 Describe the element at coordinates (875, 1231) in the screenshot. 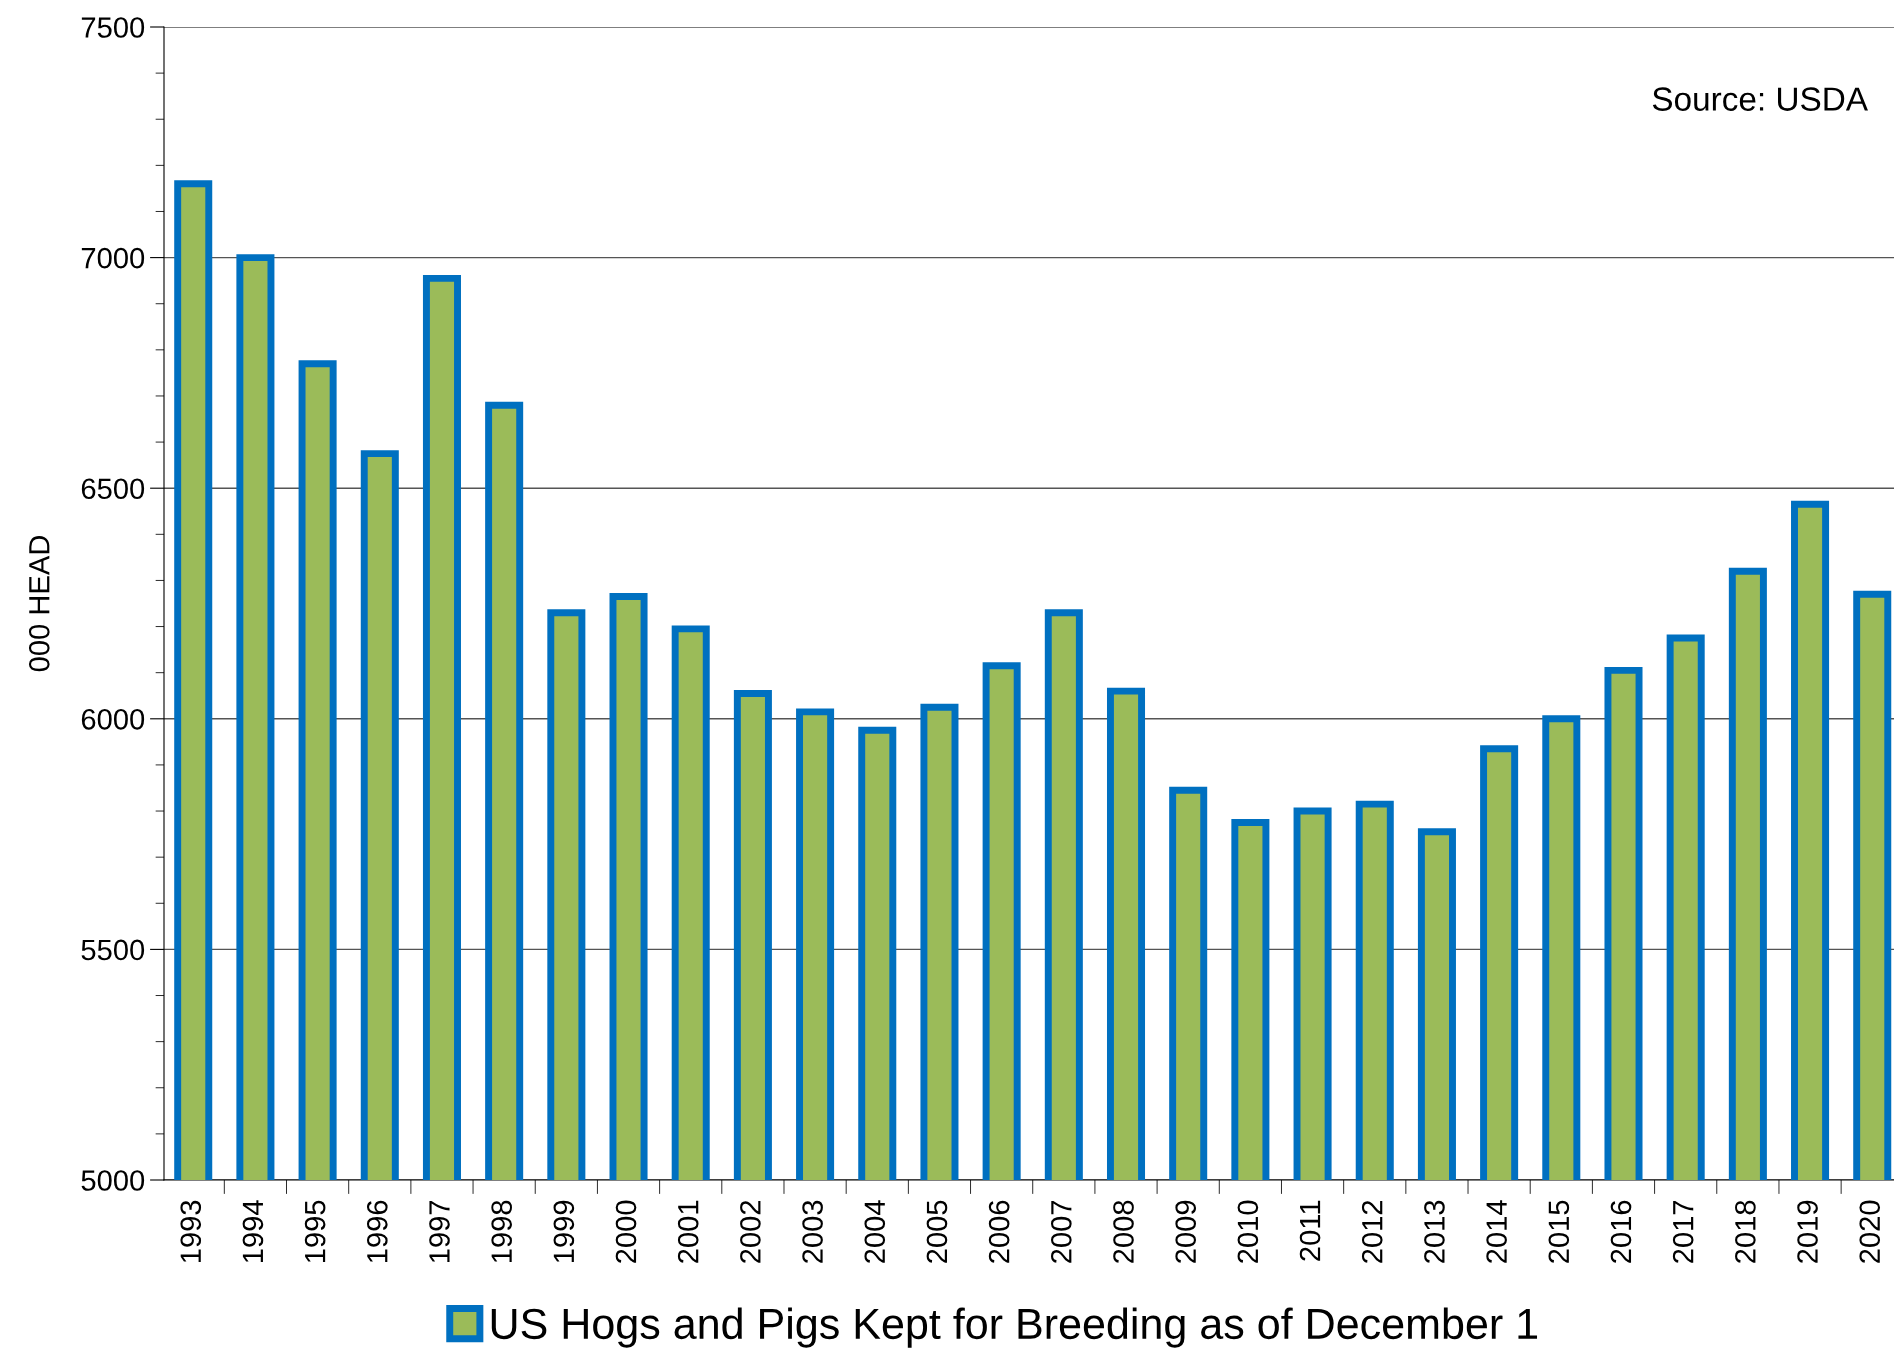

I see `x-tick-label: 2004` at that location.